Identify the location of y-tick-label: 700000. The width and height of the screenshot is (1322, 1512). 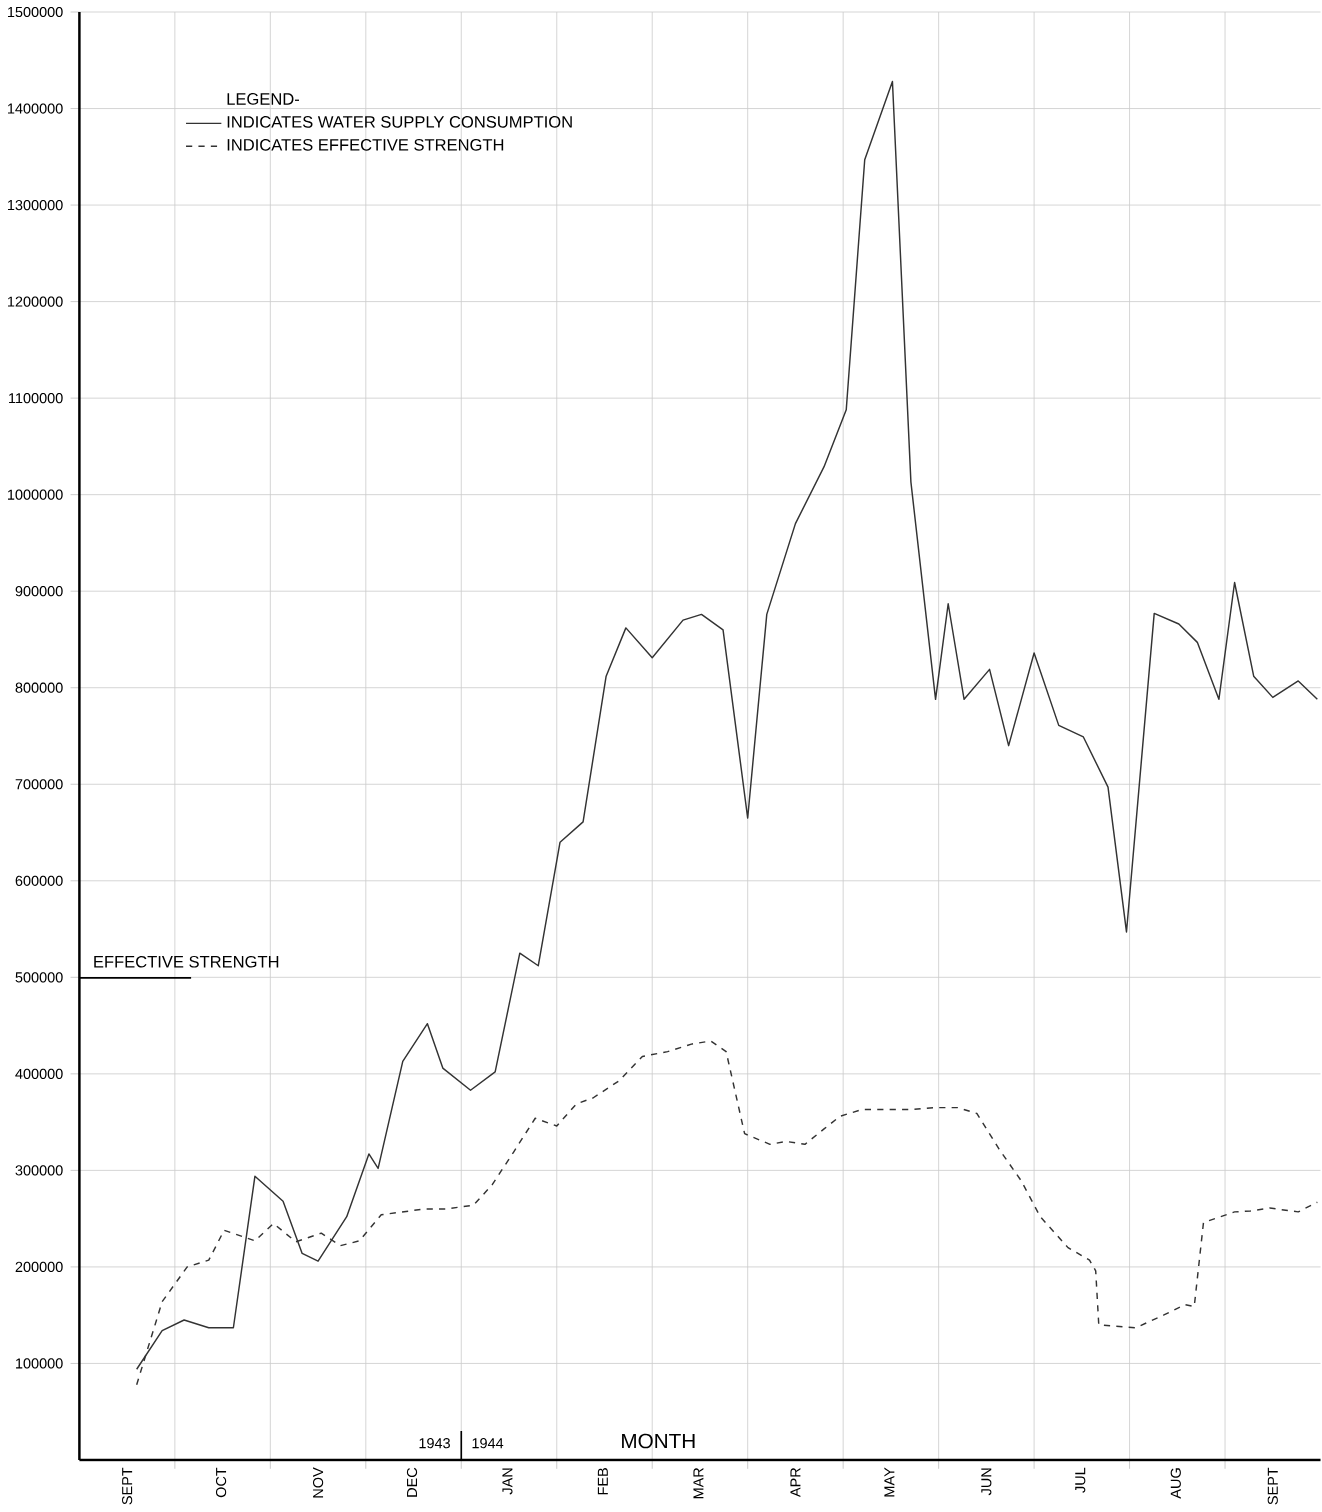
(39, 784).